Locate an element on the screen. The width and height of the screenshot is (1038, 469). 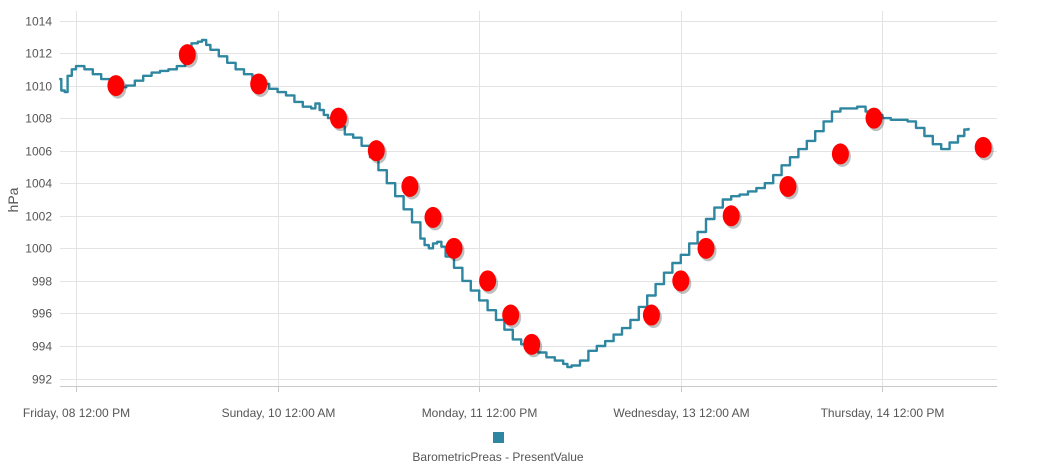
y-tick-label: 1004 is located at coordinates (38, 184).